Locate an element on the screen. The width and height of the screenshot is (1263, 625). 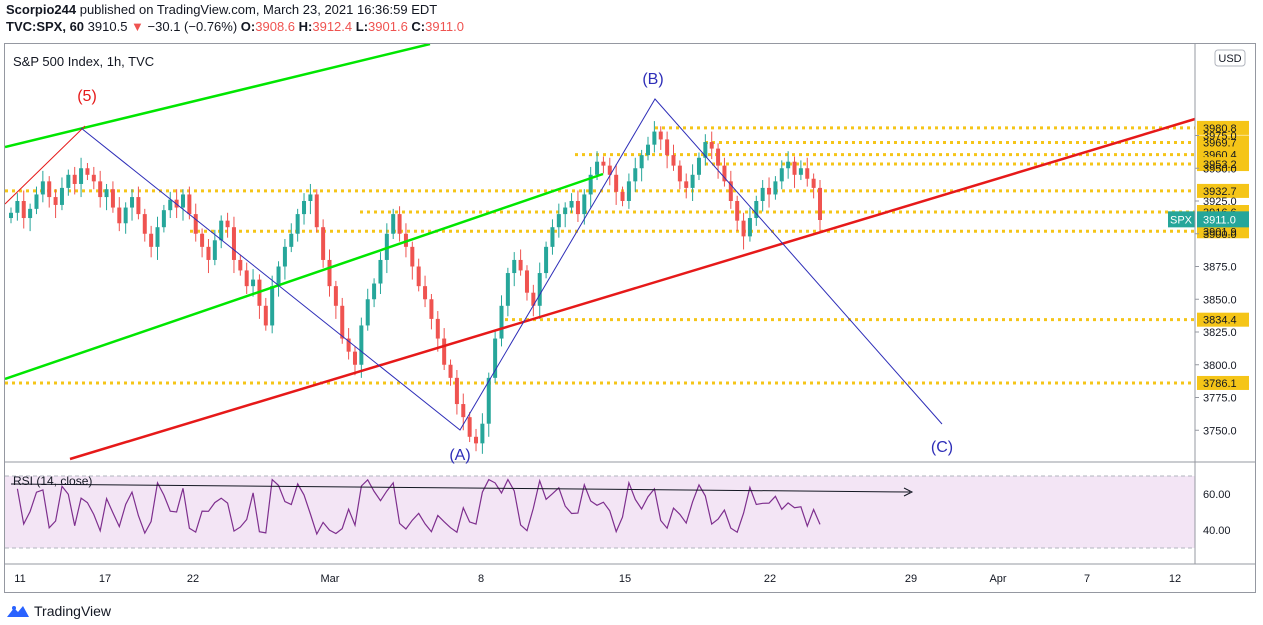
price-tick-label: 3975.0 is located at coordinates (1220, 137).